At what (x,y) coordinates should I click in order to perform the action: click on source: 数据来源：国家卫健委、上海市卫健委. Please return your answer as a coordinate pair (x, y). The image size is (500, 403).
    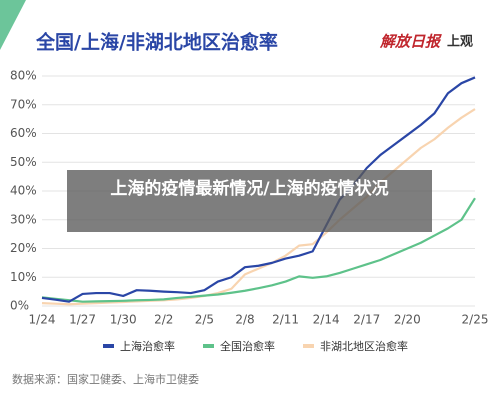
    Looking at the image, I should click on (105, 379).